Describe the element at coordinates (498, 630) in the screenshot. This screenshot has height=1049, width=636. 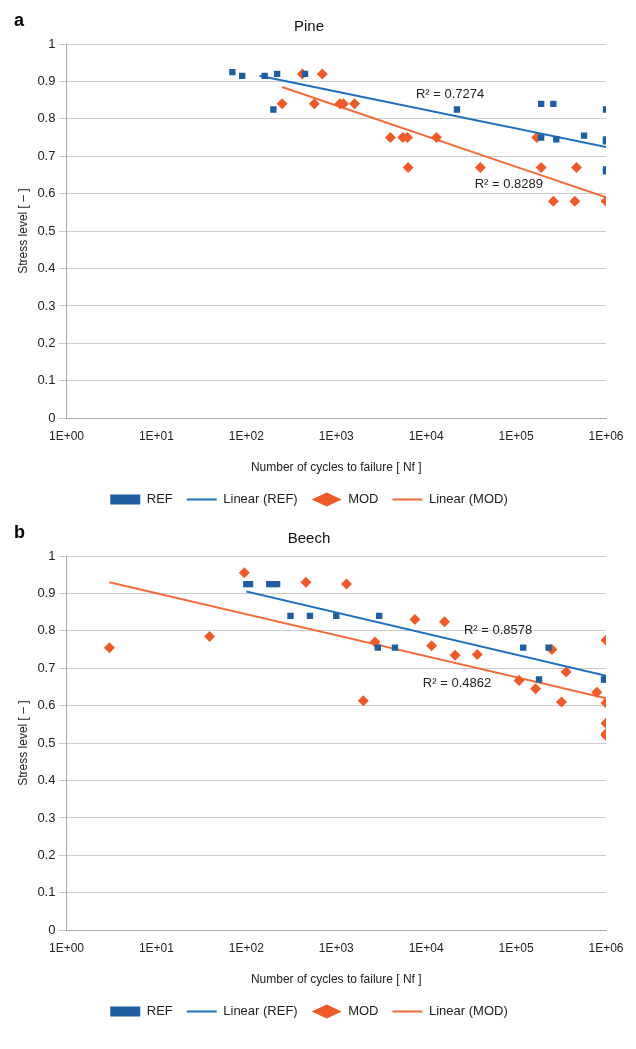
I see `annotation: R² = 0.8578` at that location.